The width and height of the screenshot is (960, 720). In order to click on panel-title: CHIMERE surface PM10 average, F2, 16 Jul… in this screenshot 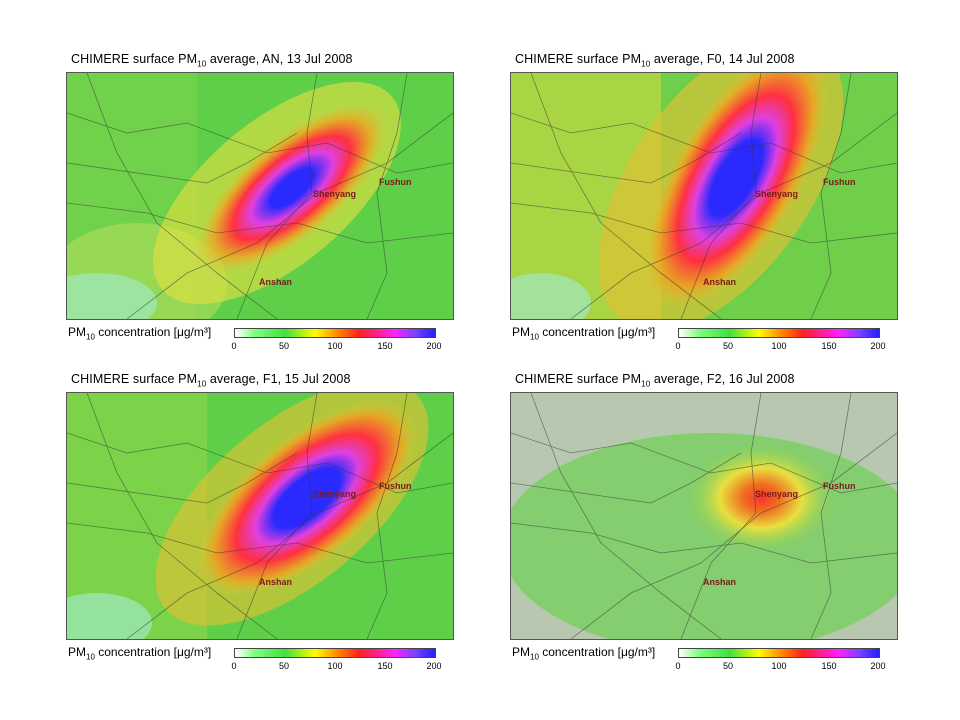, I will do `click(655, 380)`.